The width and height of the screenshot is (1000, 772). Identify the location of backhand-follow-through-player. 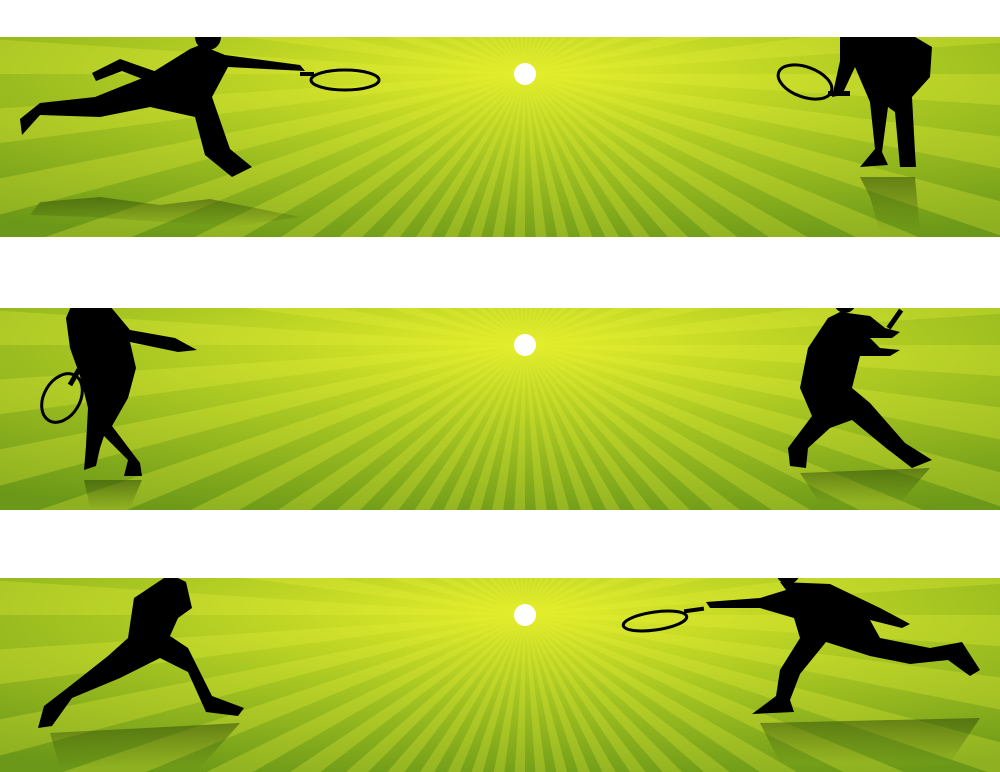
(118, 392).